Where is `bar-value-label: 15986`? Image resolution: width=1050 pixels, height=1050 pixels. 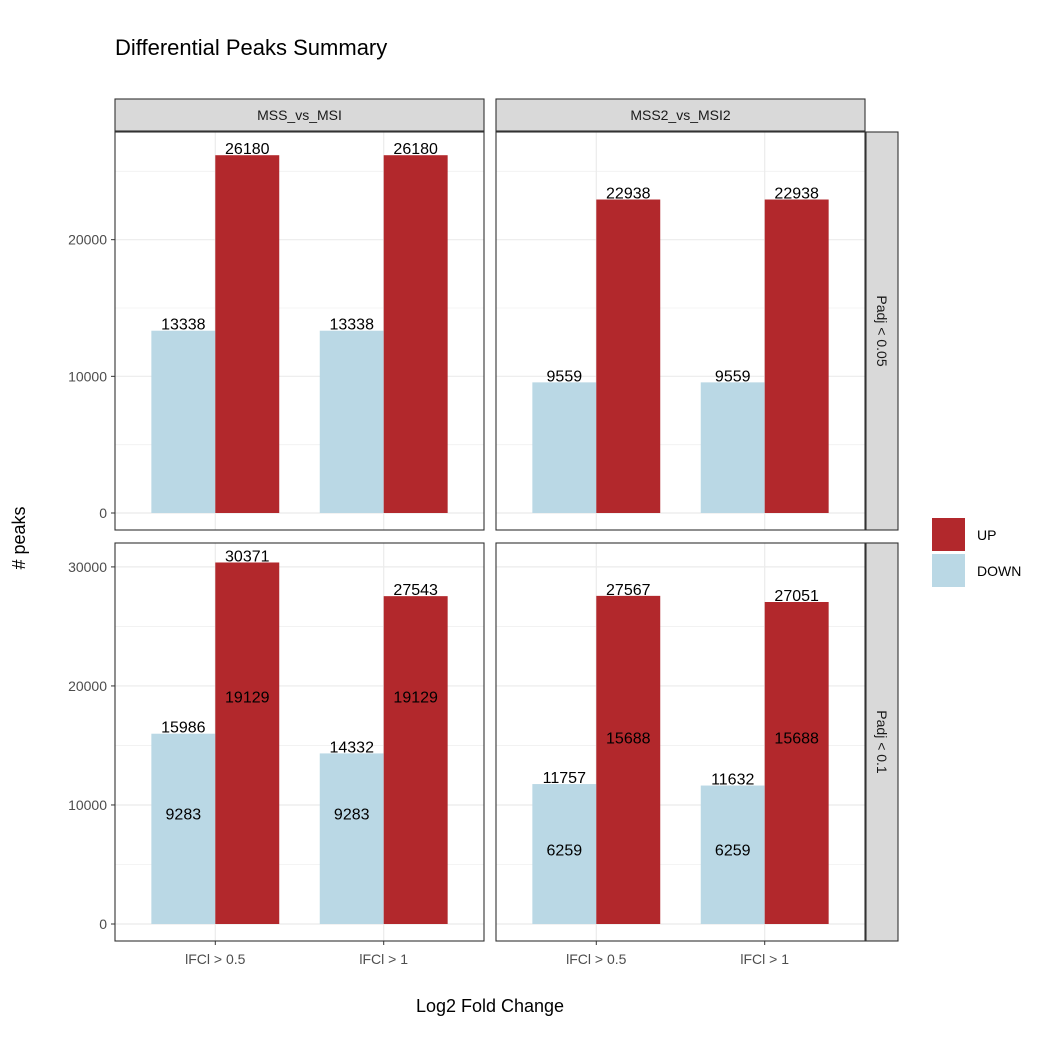
bar-value-label: 15986 is located at coordinates (183, 728).